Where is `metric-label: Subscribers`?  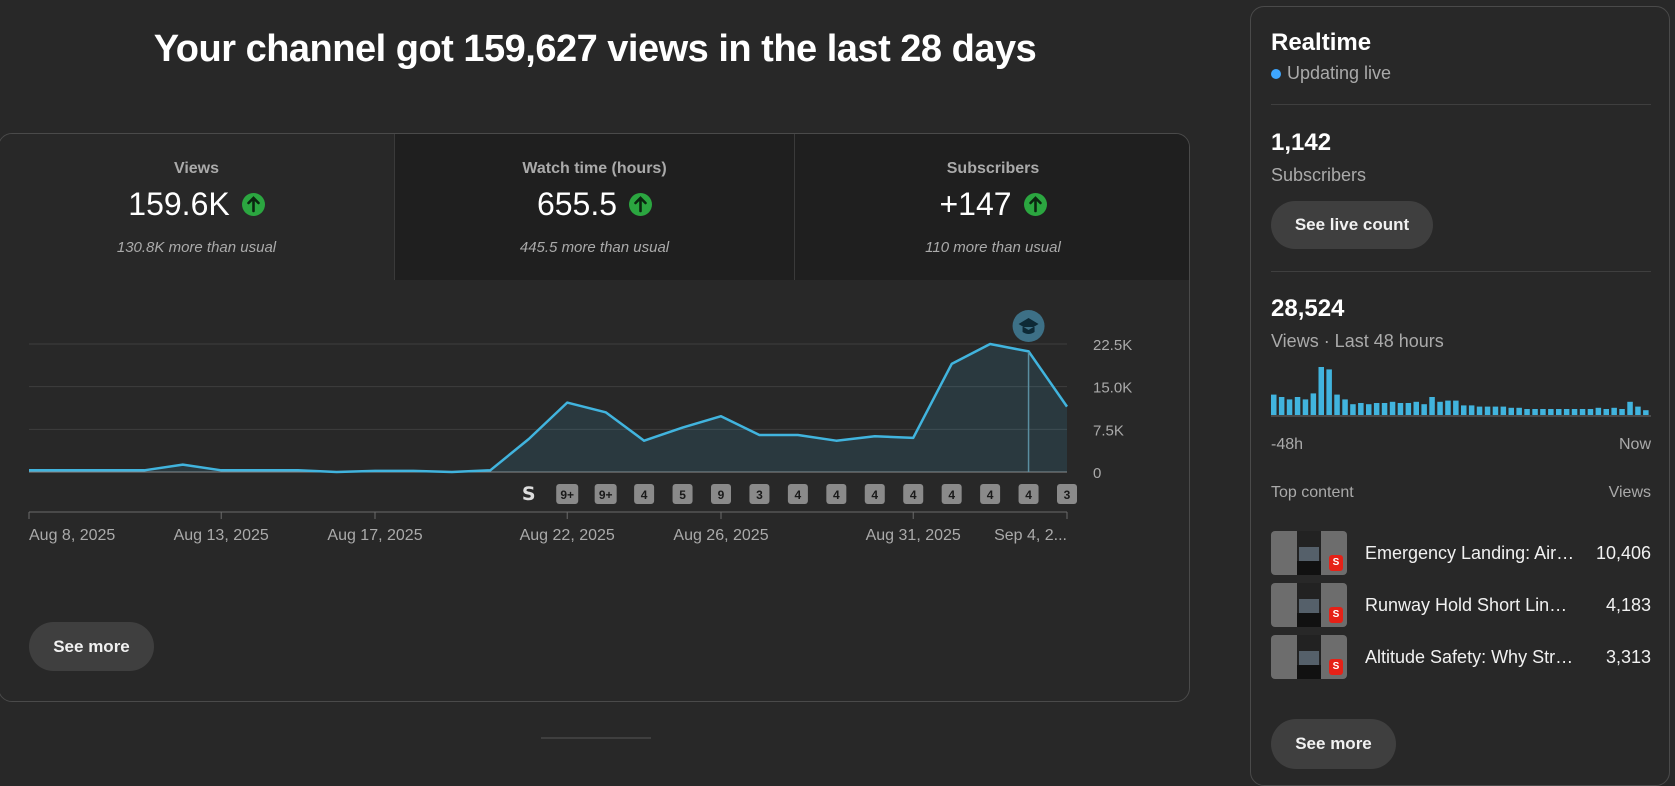
metric-label: Subscribers is located at coordinates (993, 168).